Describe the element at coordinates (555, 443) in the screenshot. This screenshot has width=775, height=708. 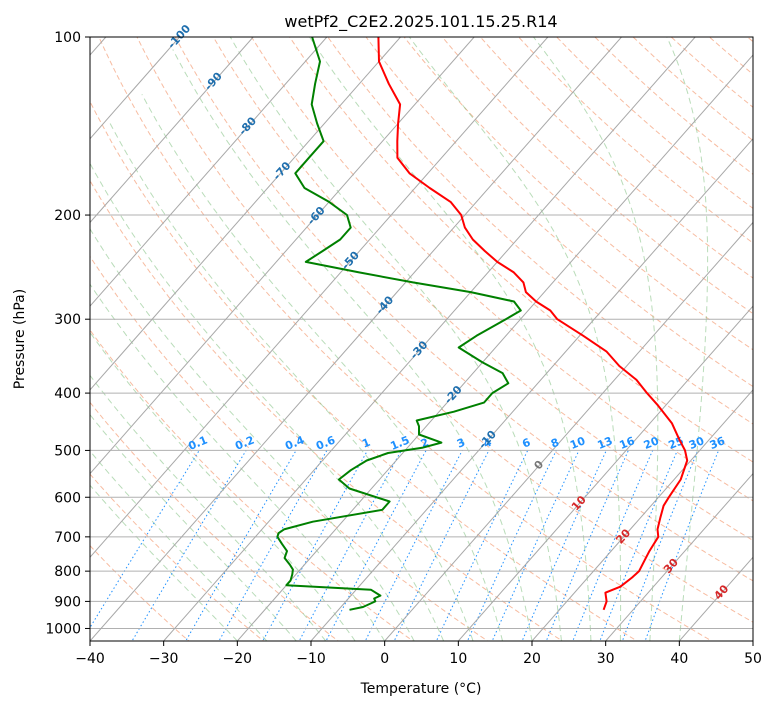
I see `mixing-ratio-label: 8` at that location.